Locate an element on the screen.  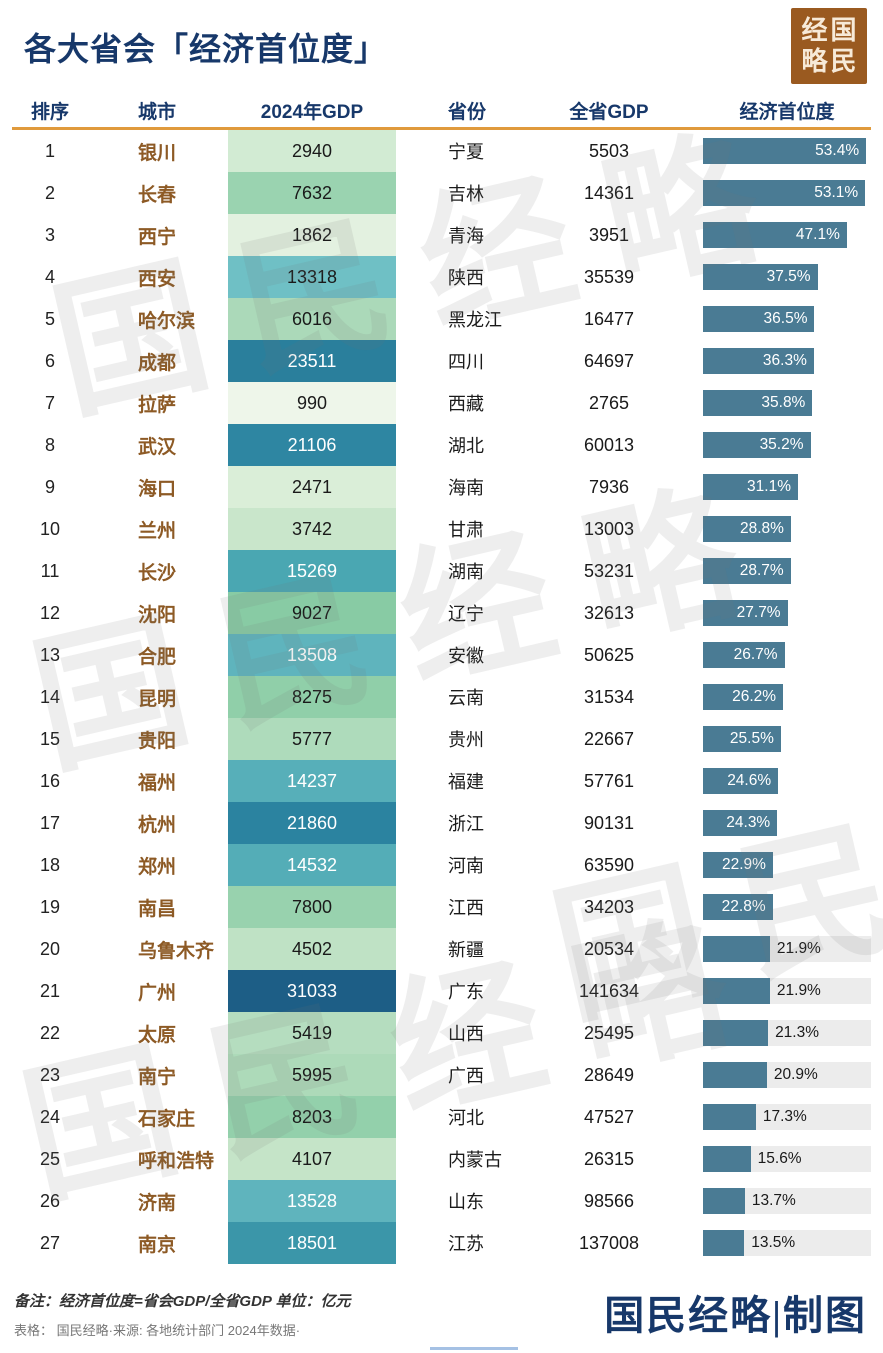
gdp-cell: 14532 is located at coordinates (312, 865).